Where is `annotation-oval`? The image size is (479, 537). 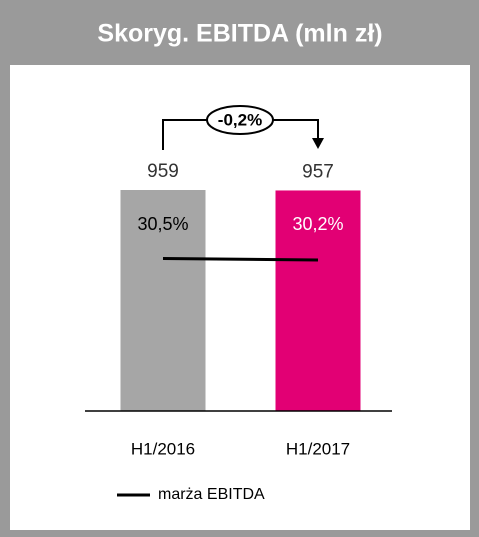 annotation-oval is located at coordinates (240, 120).